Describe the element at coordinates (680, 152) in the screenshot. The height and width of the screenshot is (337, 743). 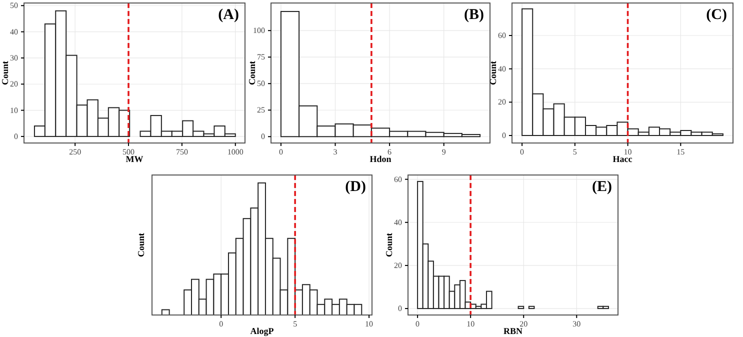
I see `x-tick-label: 15` at that location.